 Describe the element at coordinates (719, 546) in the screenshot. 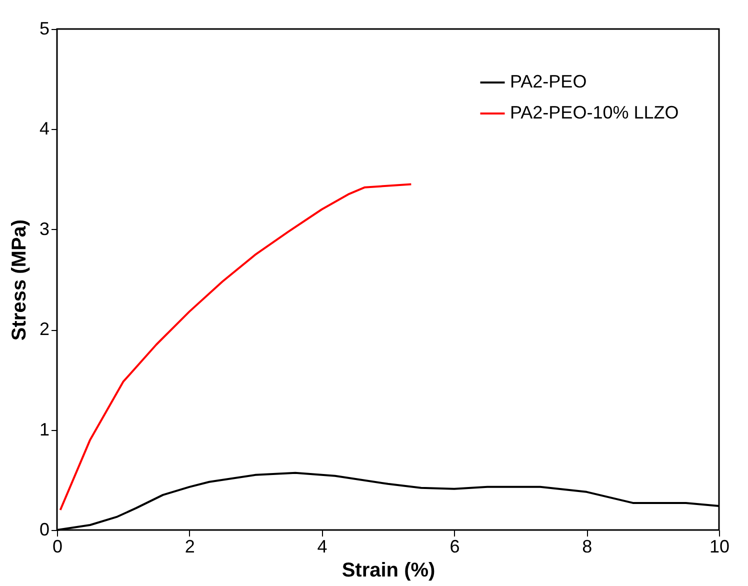

I see `x-tick-label: 10` at that location.